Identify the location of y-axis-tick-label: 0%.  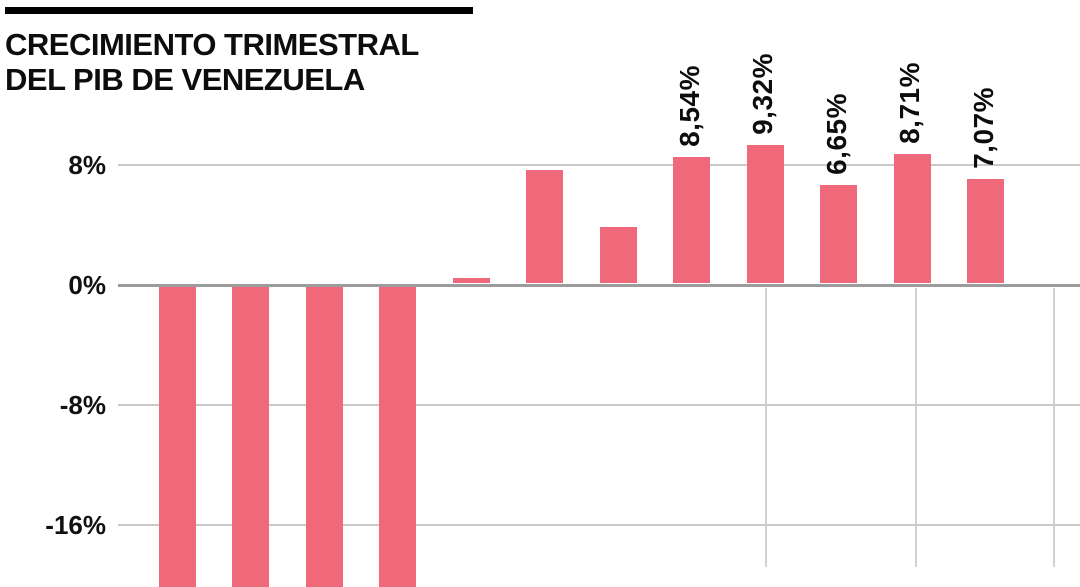
(87, 285).